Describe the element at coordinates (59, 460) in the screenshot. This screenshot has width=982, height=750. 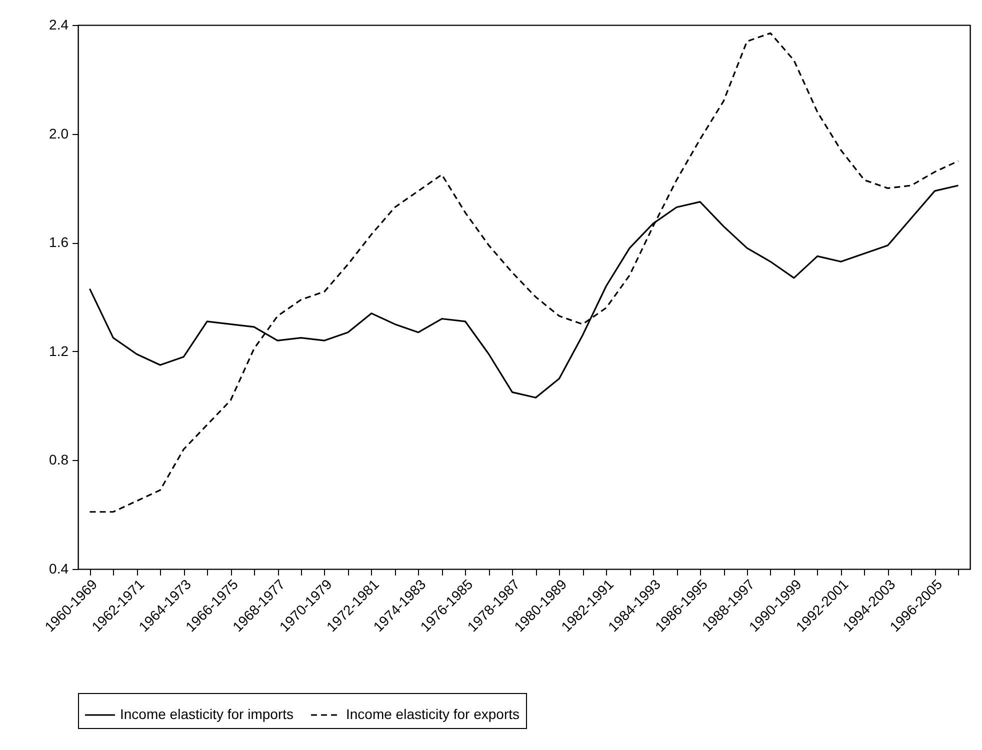
I see `y-tick-label: 0.8` at that location.